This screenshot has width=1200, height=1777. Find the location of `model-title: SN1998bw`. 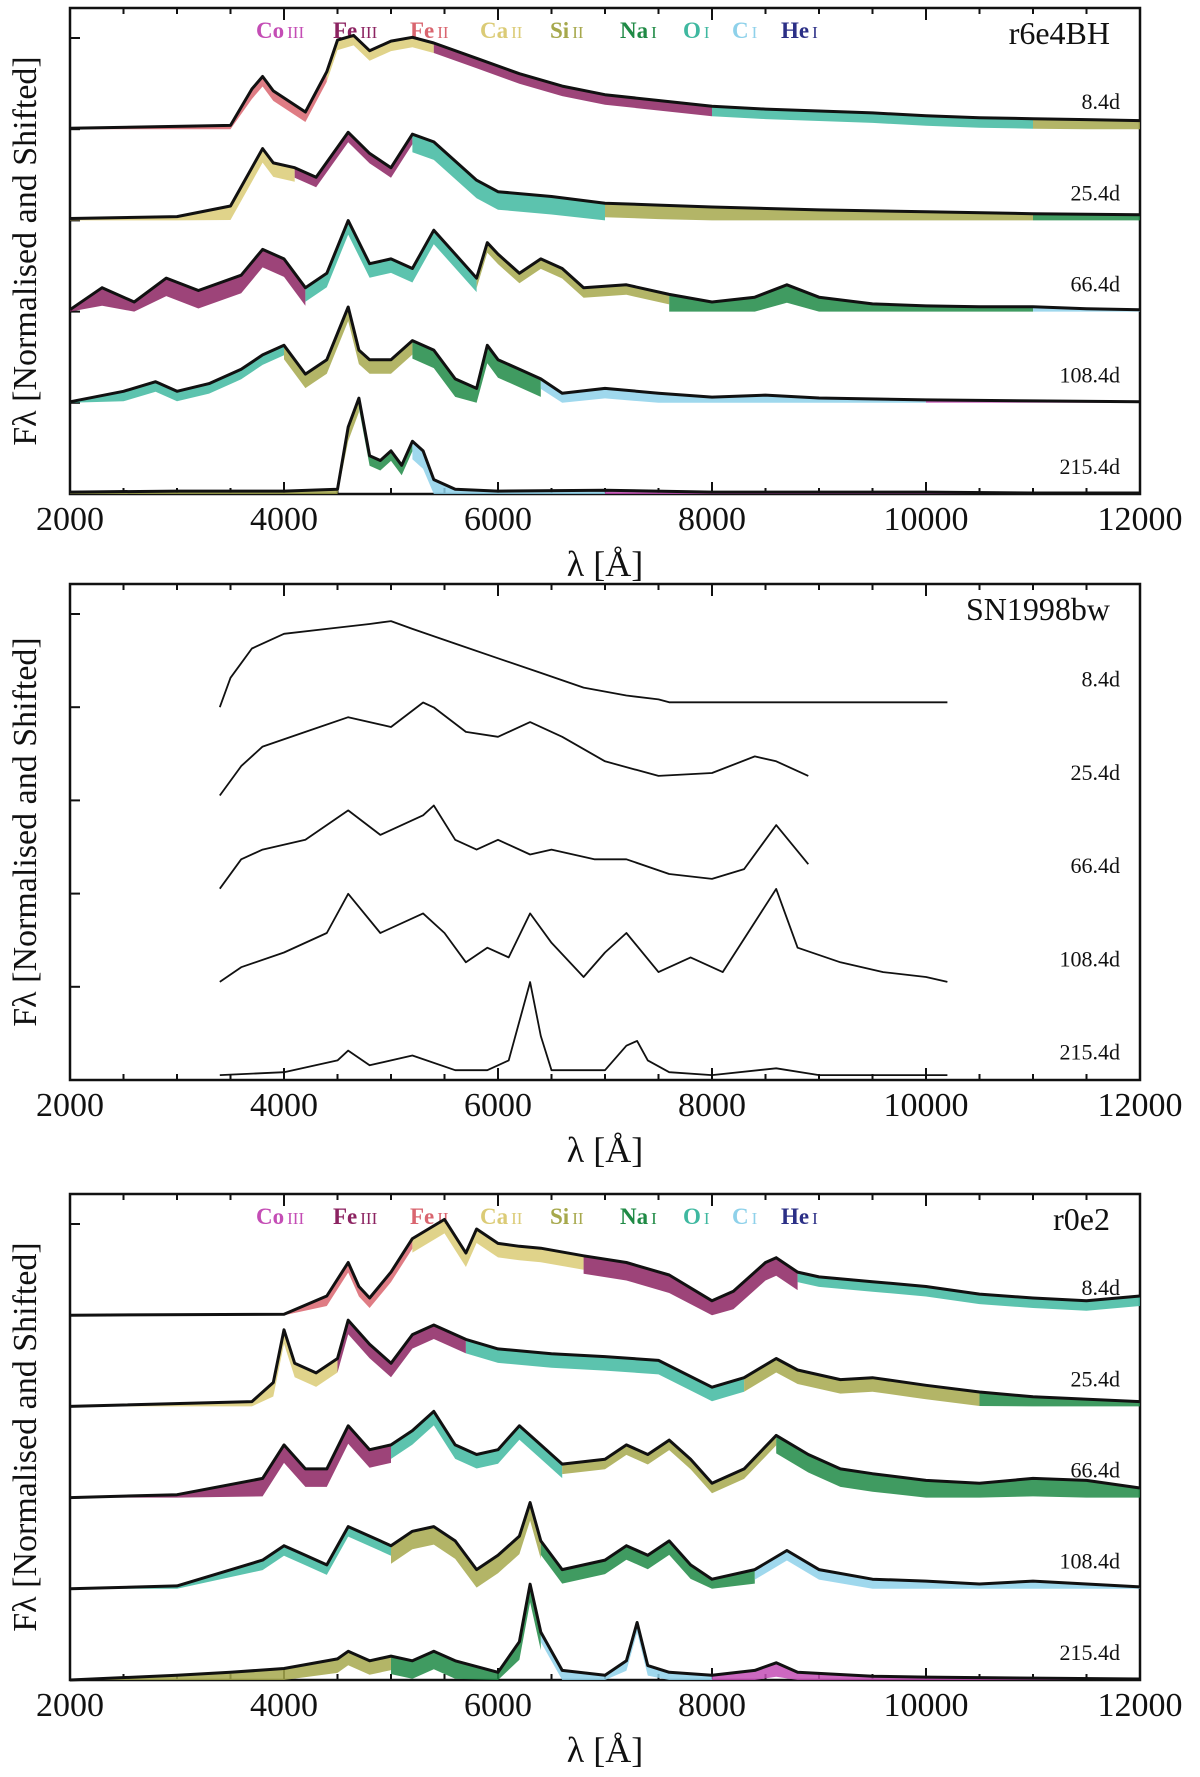

model-title: SN1998bw is located at coordinates (1038, 609).